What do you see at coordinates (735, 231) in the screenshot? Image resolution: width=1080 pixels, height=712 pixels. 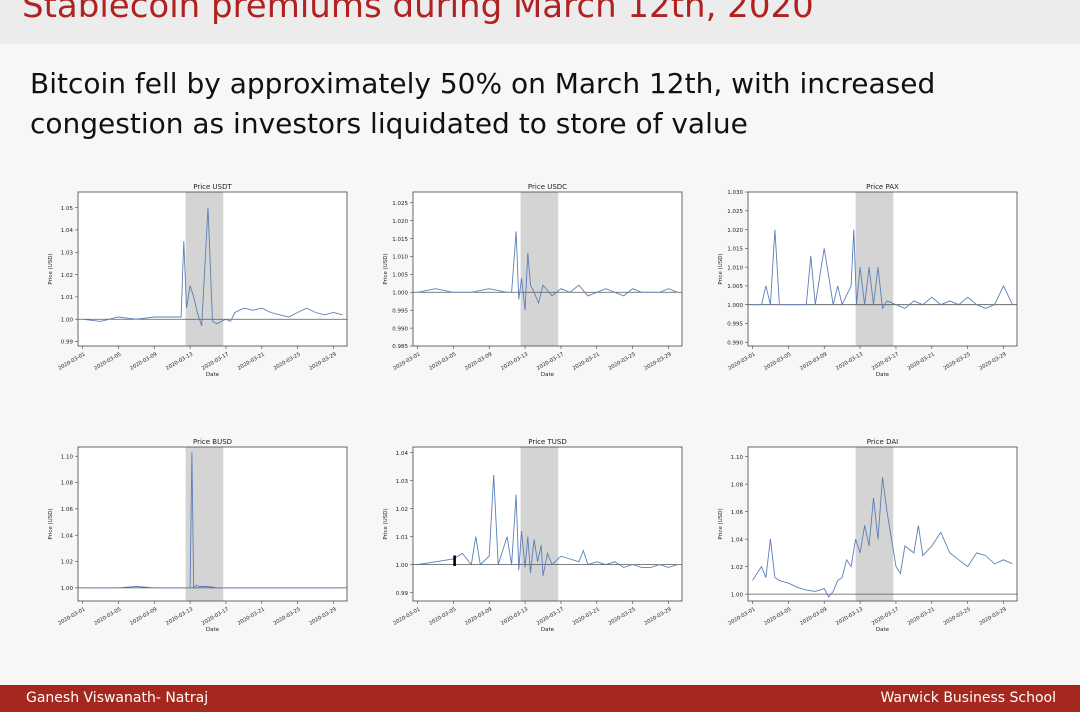 I see `y-tick-label: 1.020` at bounding box center [735, 231].